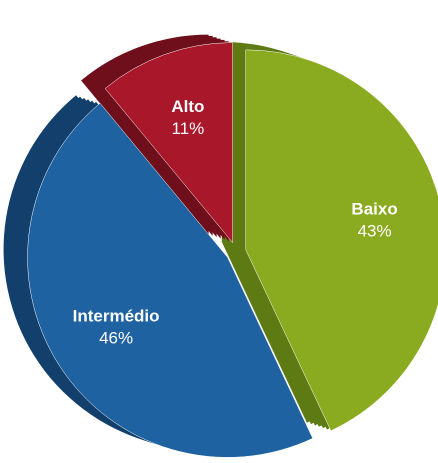 The width and height of the screenshot is (438, 463). Describe the element at coordinates (375, 231) in the screenshot. I see `slice-value-label: 43%` at that location.